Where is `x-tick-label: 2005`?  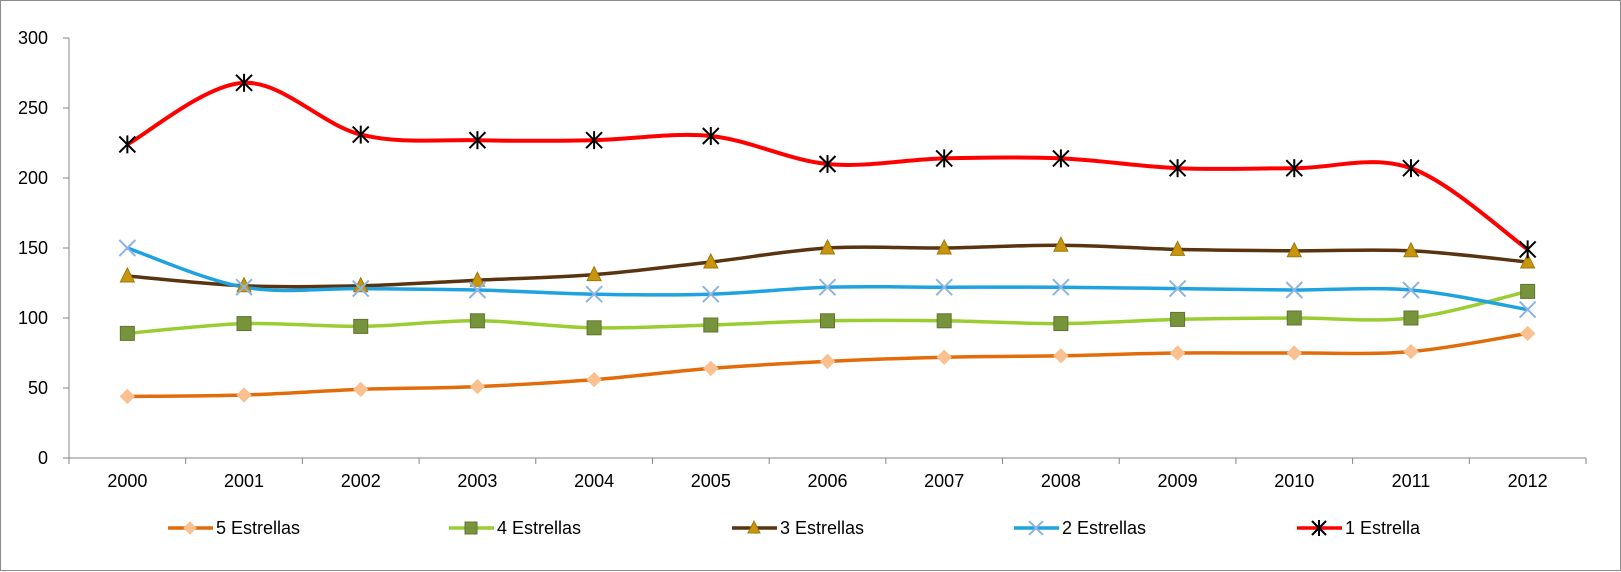
x-tick-label: 2005 is located at coordinates (711, 481).